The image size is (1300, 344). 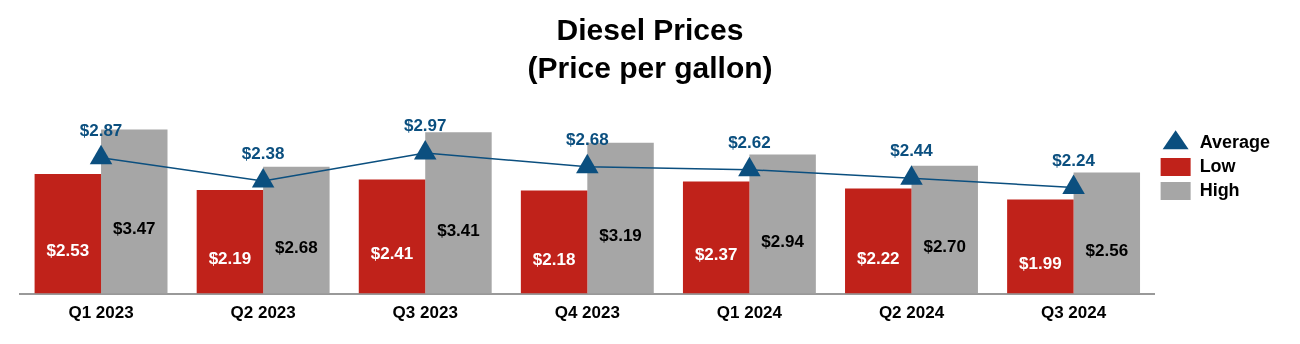 What do you see at coordinates (263, 313) in the screenshot?
I see `x-tick-label: Q2 2023` at bounding box center [263, 313].